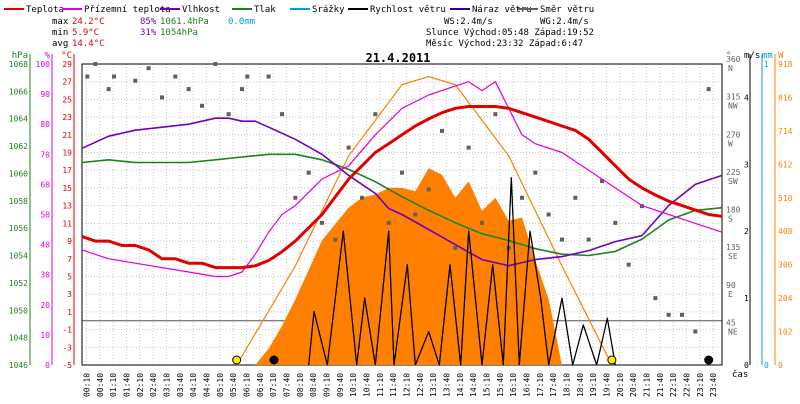 The height and width of the screenshot is (404, 800). I want to click on axis-wm-tick: 204, so click(785, 298).